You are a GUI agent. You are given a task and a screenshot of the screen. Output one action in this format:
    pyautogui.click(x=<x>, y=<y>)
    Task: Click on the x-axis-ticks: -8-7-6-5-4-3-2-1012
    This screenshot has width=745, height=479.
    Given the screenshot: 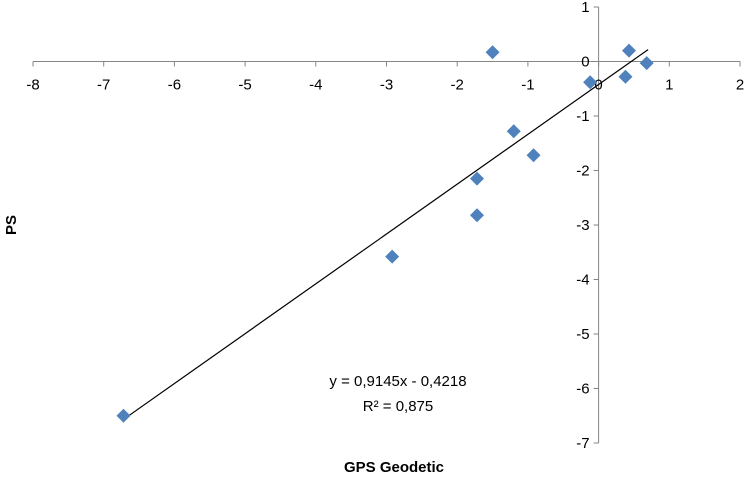 What is the action you would take?
    pyautogui.click(x=385, y=77)
    